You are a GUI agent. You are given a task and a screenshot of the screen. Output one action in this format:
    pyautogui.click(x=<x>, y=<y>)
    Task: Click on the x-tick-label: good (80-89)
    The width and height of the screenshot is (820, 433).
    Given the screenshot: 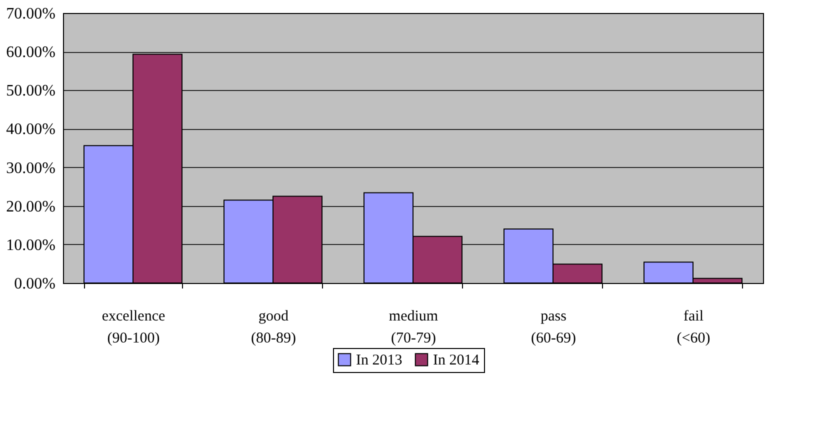 What is the action you would take?
    pyautogui.click(x=273, y=327)
    